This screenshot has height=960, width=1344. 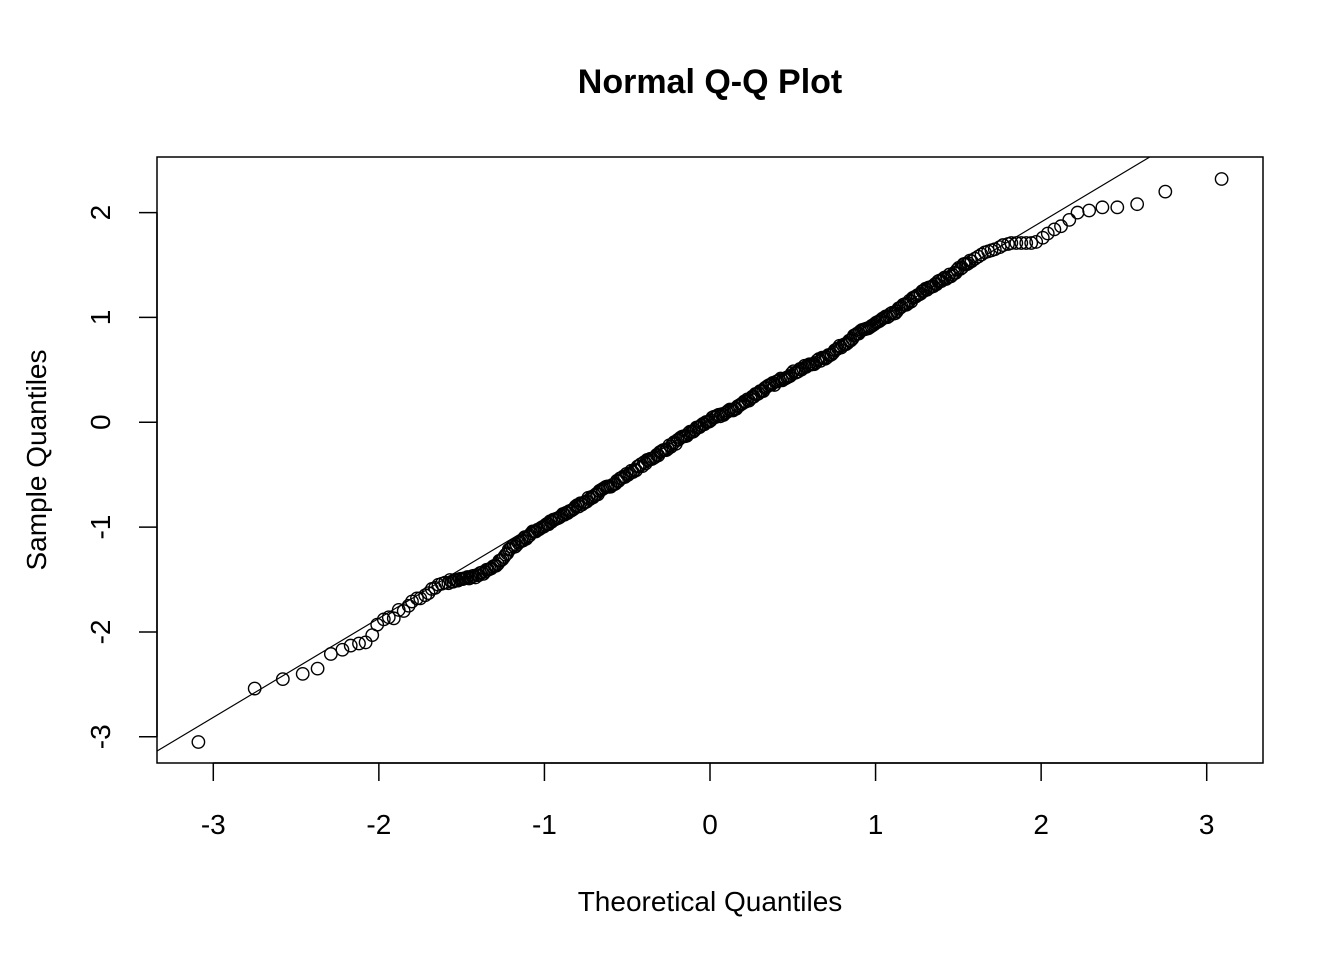 I want to click on x-tick-label: 1, so click(x=876, y=824).